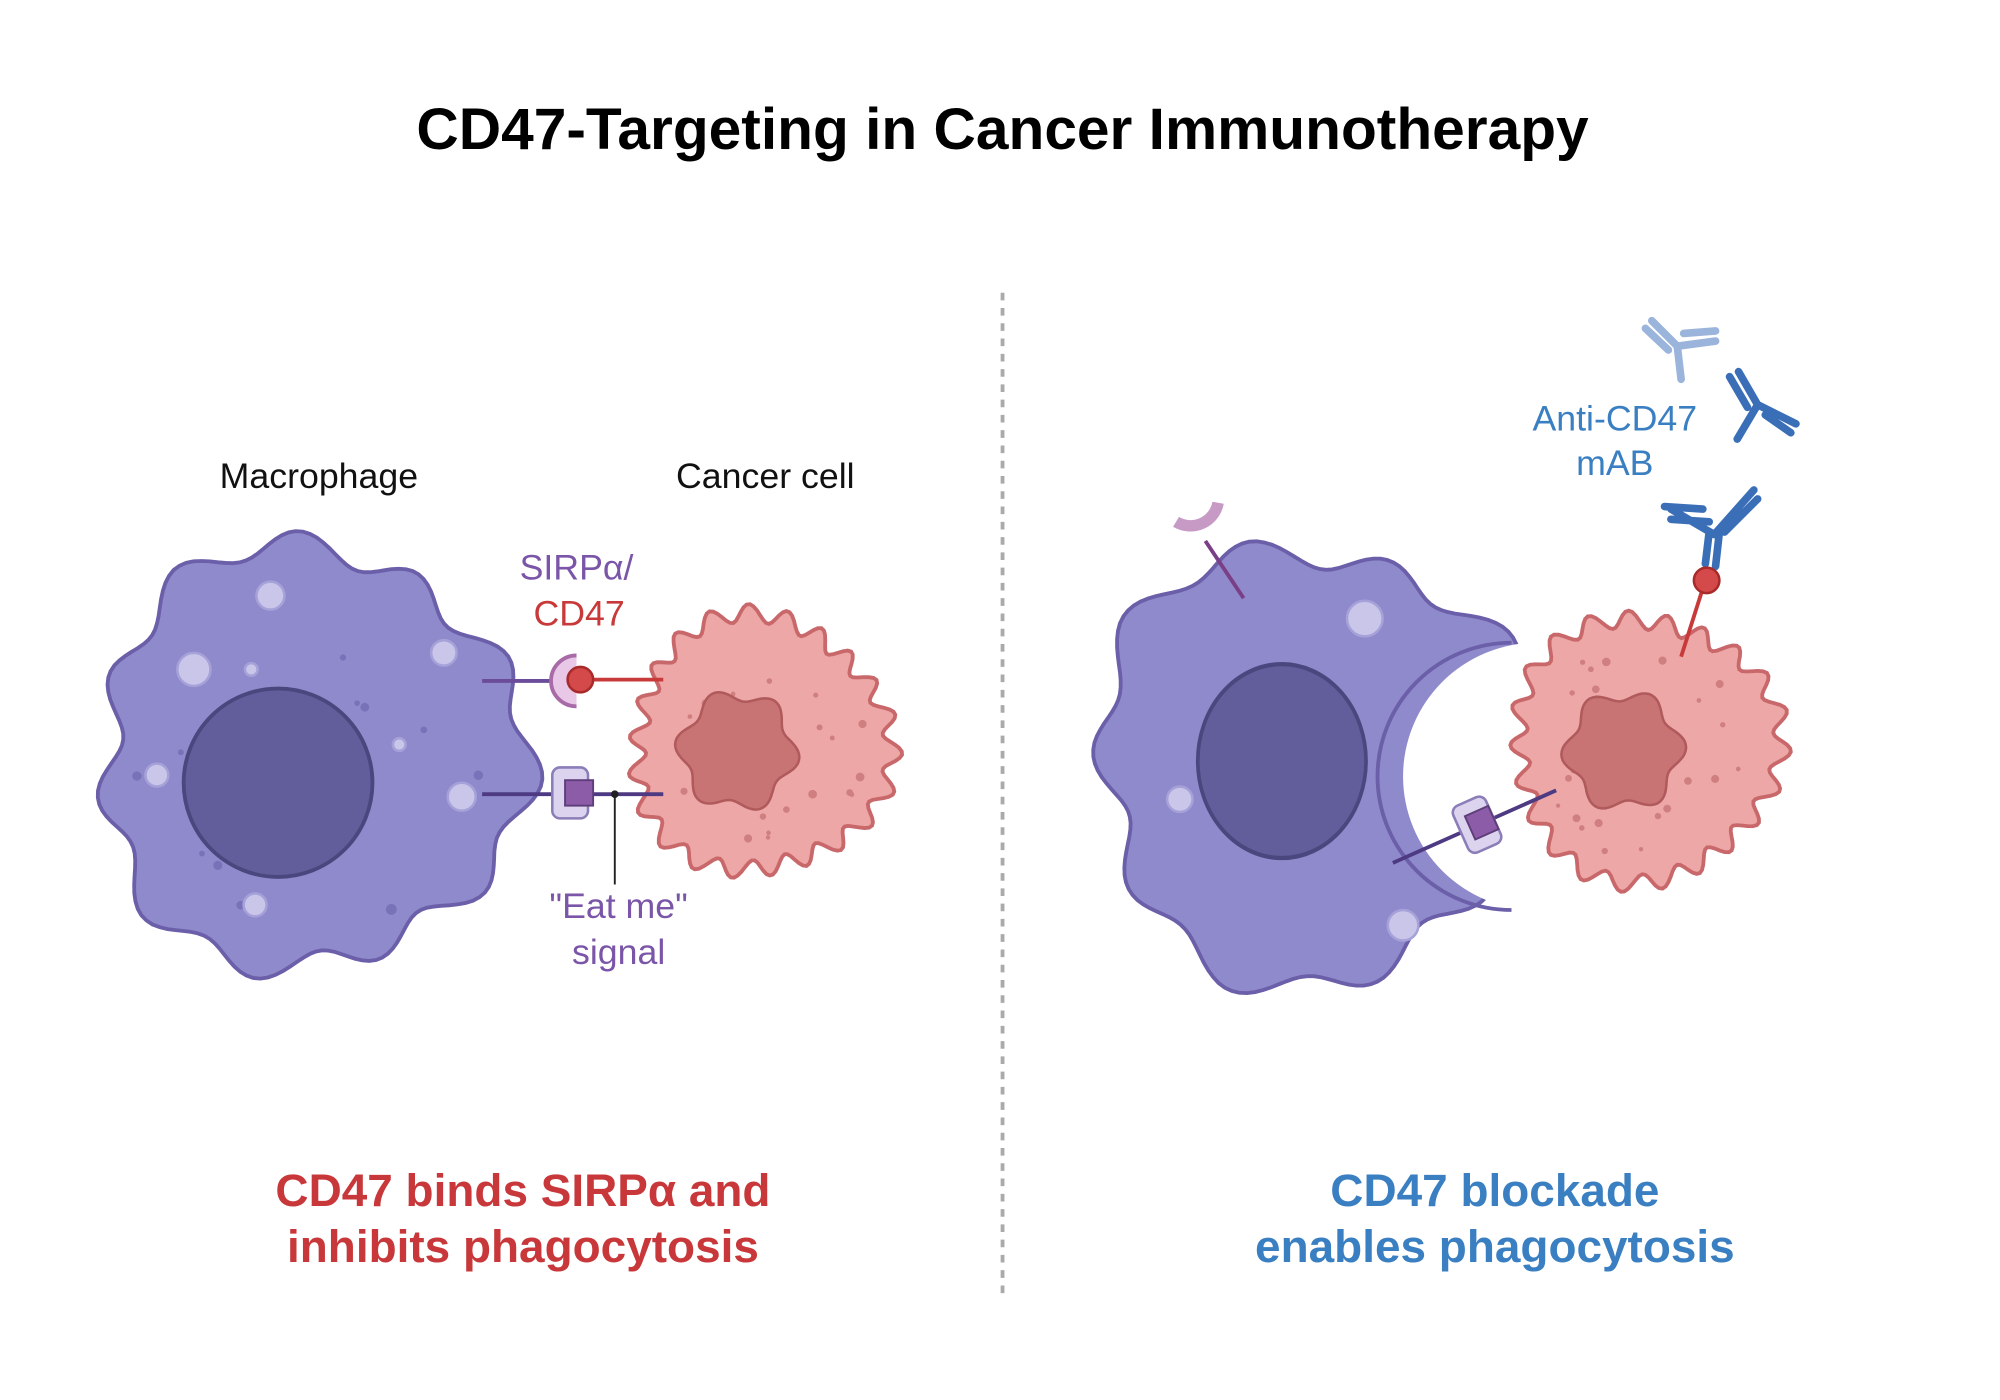 The width and height of the screenshot is (2000, 1400). I want to click on receptor-label: SIRPα/, so click(577, 568).